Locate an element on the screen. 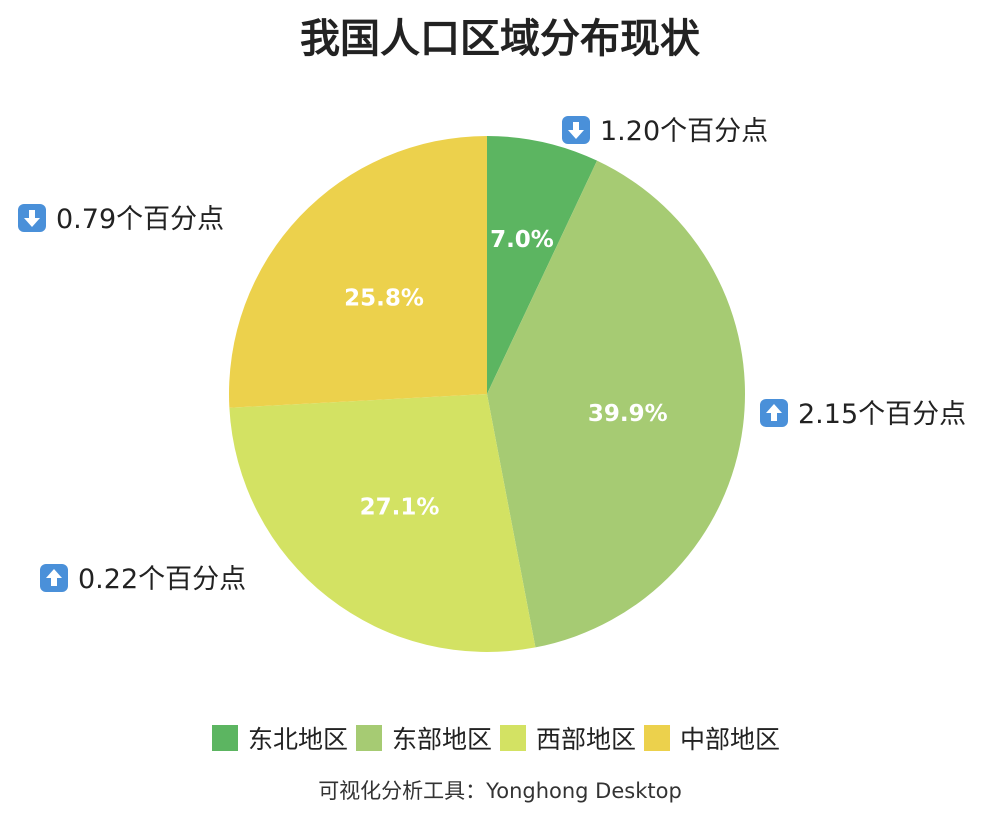  legend-swatch-west is located at coordinates (513, 738).